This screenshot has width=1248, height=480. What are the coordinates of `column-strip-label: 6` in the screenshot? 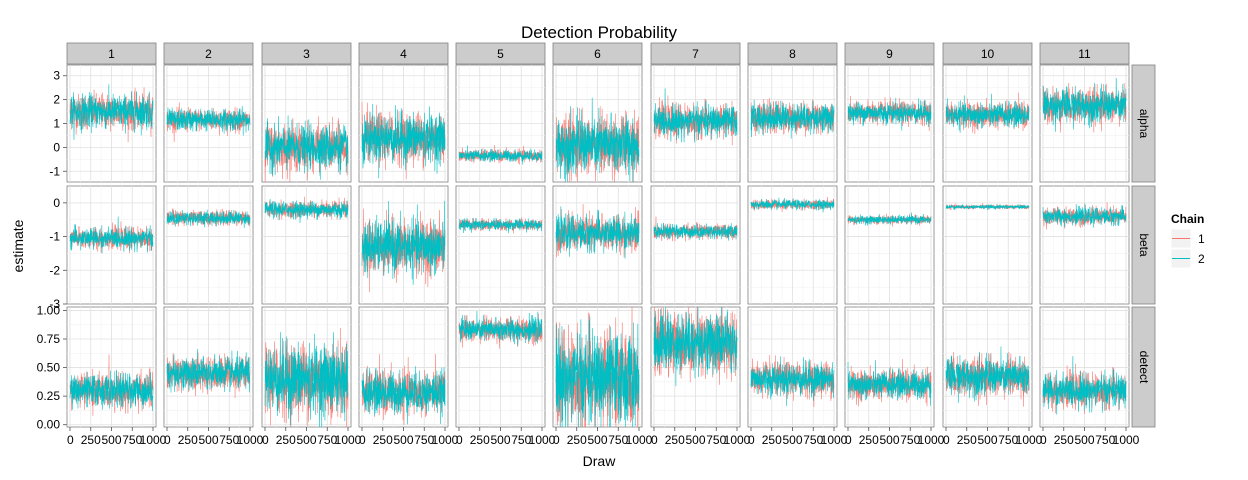 It's located at (597, 54).